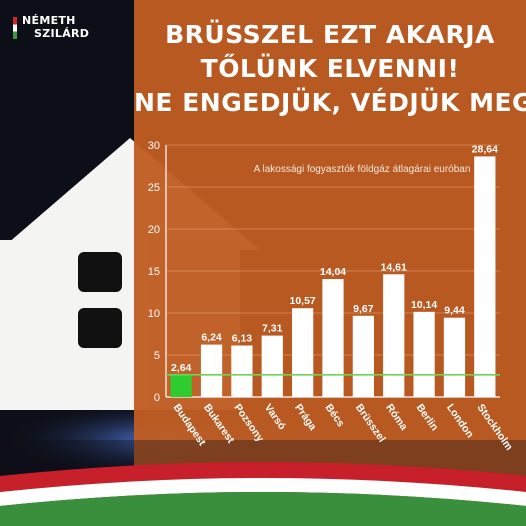  I want to click on value-label-6: 9,67, so click(363, 309).